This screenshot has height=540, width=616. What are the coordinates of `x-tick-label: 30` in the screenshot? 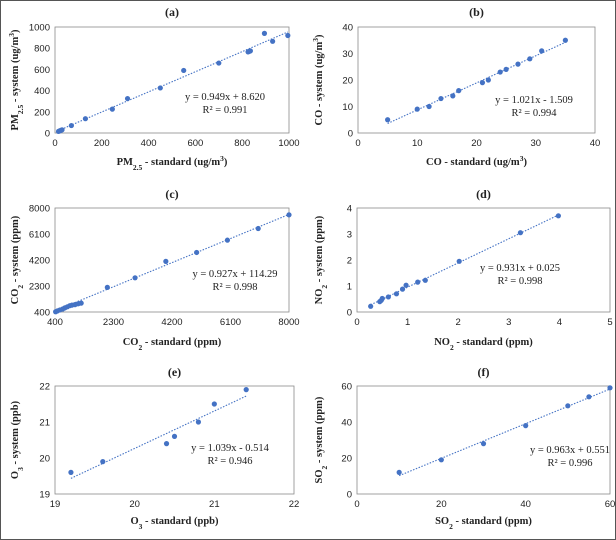 It's located at (535, 143).